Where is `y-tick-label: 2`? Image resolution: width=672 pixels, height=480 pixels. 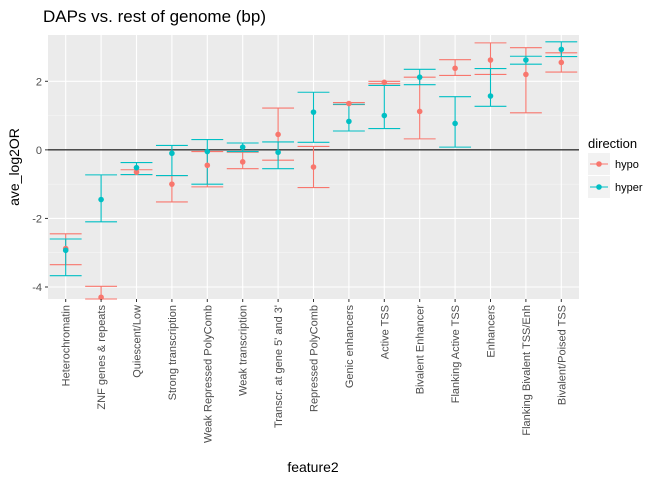
y-tick-label: 2 is located at coordinates (39, 82).